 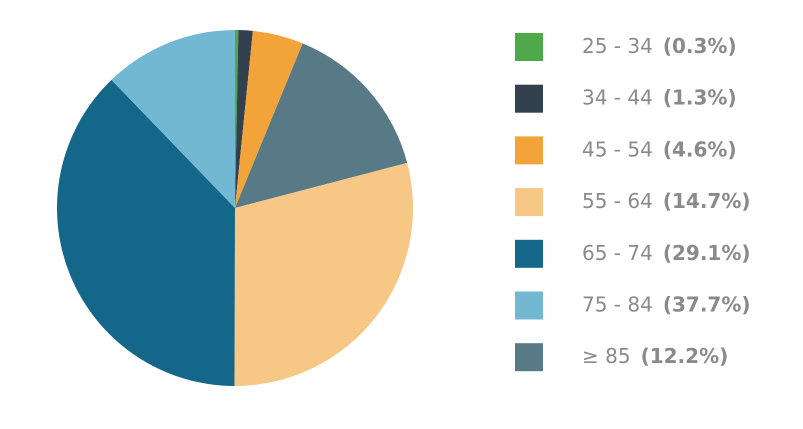 I want to click on legend-value: (29.1%), so click(x=707, y=252).